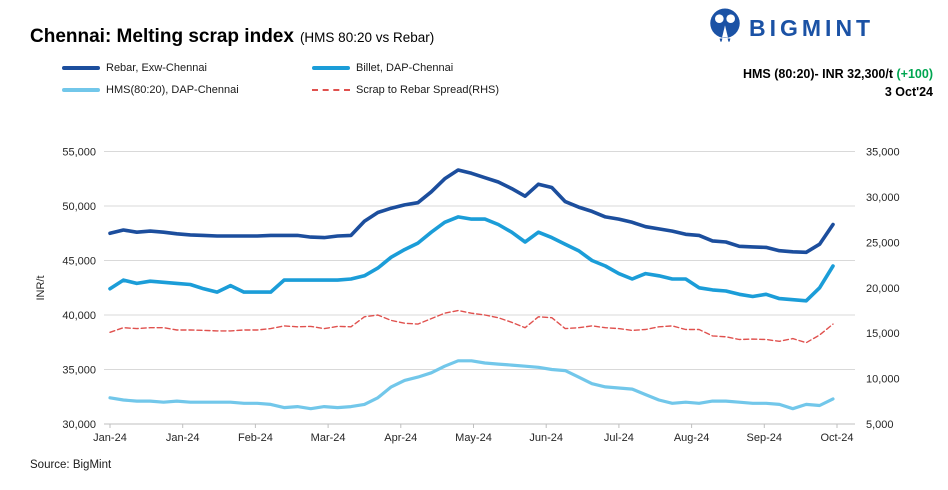  I want to click on callout-label: HMS (80:20)- INR 32,300/t, so click(818, 74).